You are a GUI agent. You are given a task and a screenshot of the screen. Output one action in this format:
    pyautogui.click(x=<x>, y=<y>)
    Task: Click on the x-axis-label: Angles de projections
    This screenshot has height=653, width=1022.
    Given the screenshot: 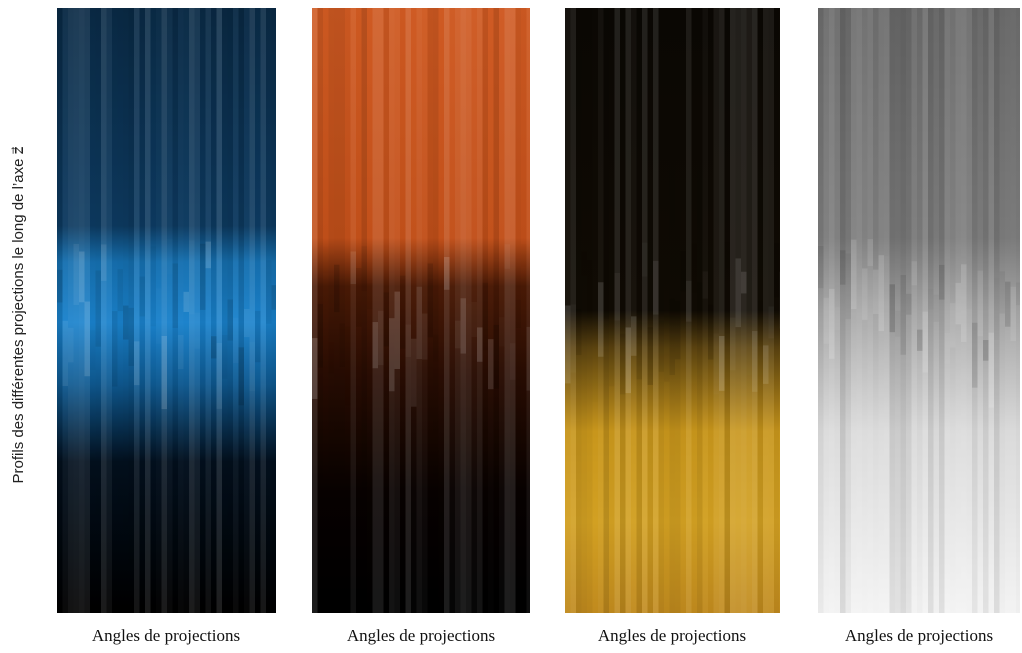 What is the action you would take?
    pyautogui.click(x=421, y=635)
    